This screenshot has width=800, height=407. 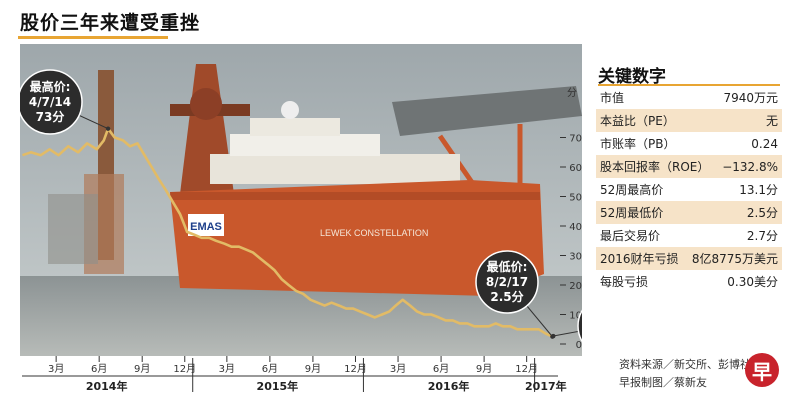 What do you see at coordinates (689, 212) in the screenshot?
I see `stat-row-52w-low: 52周最低价 2.5分` at bounding box center [689, 212].